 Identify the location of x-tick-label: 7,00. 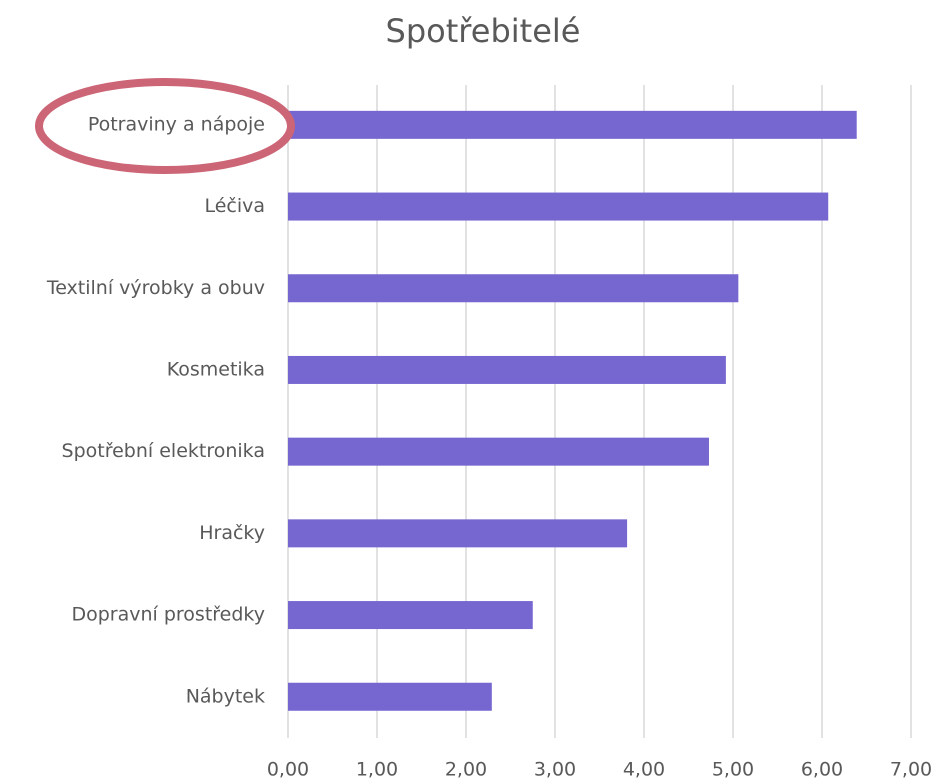
(911, 770).